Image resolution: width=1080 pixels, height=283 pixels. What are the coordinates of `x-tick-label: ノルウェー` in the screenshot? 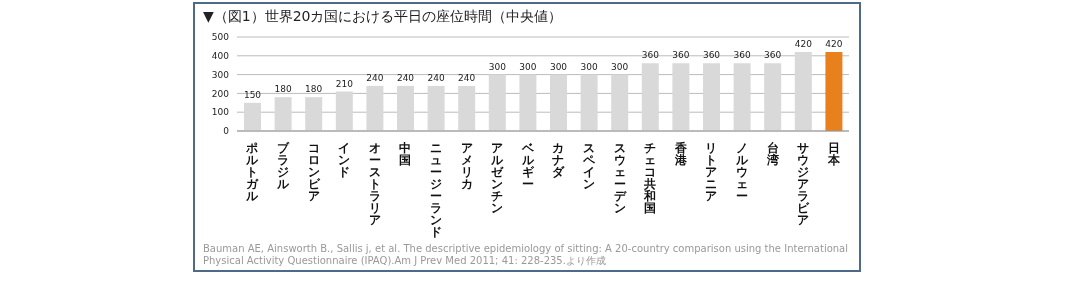 It's located at (741, 172).